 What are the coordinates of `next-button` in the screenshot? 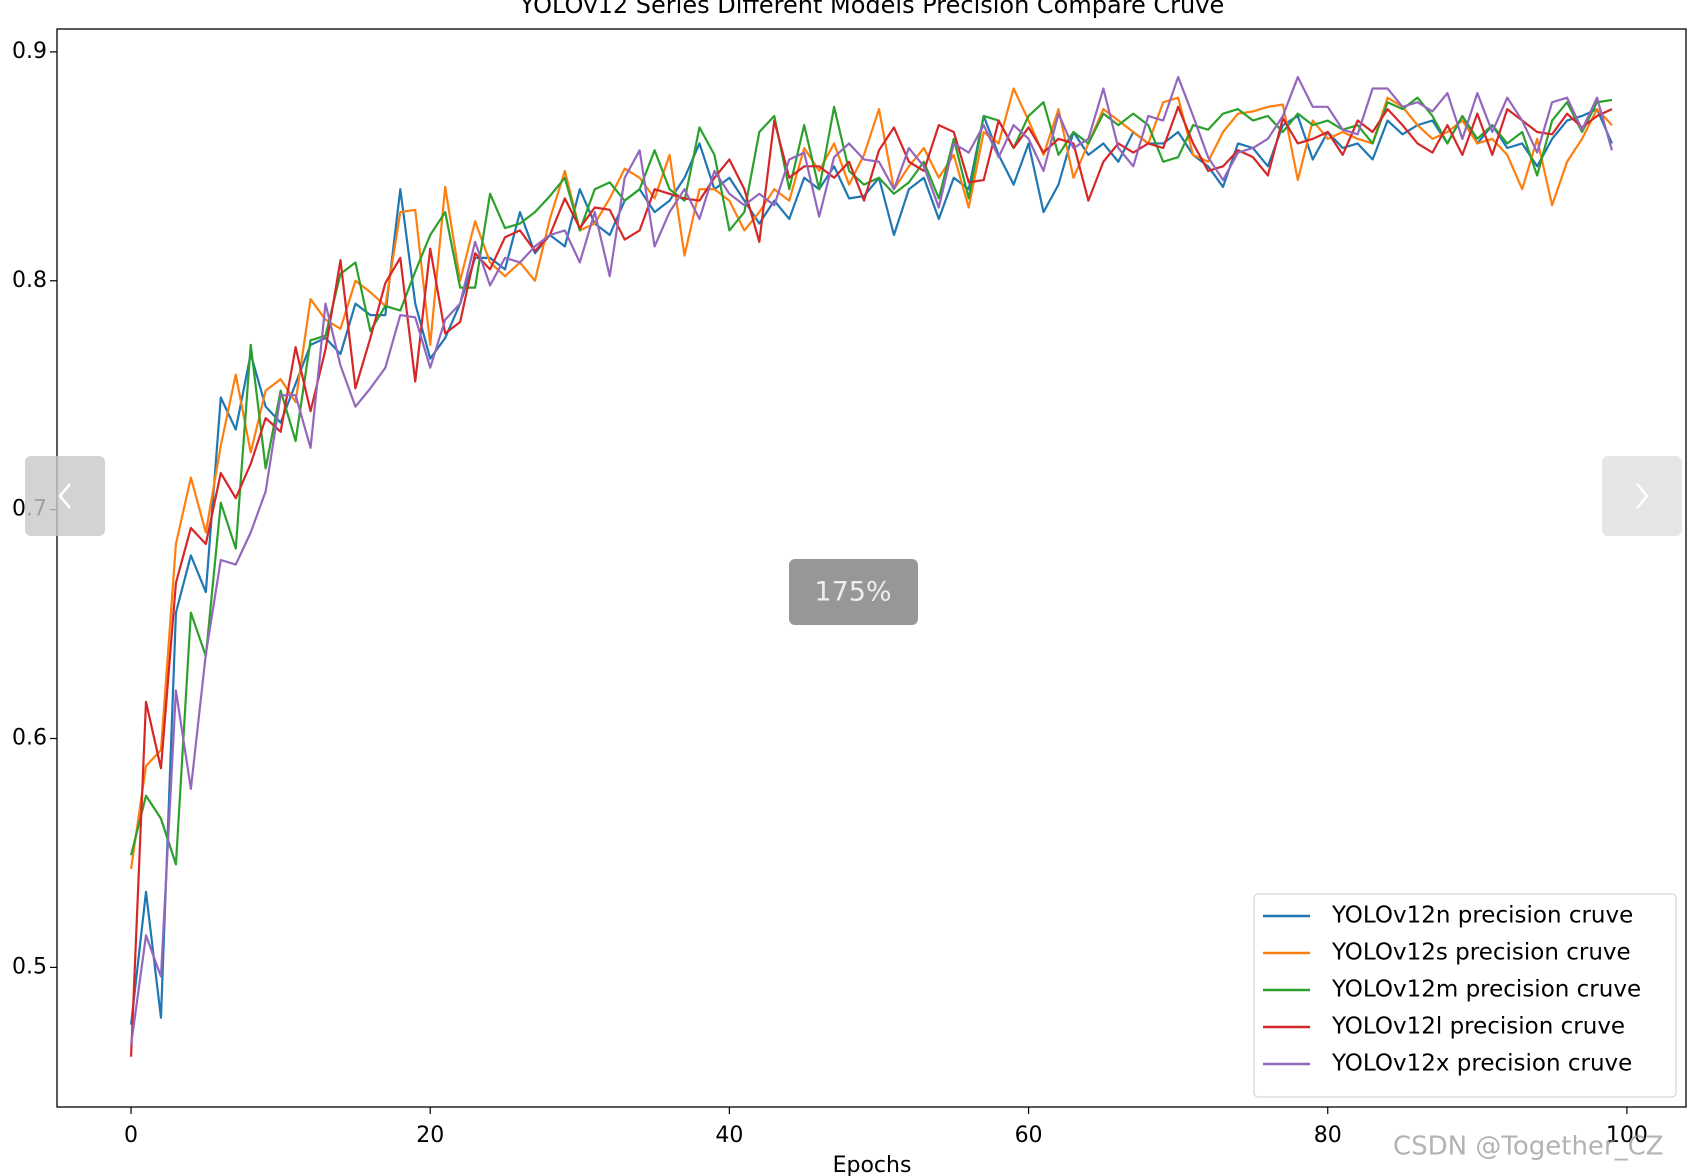 It's located at (1642, 496).